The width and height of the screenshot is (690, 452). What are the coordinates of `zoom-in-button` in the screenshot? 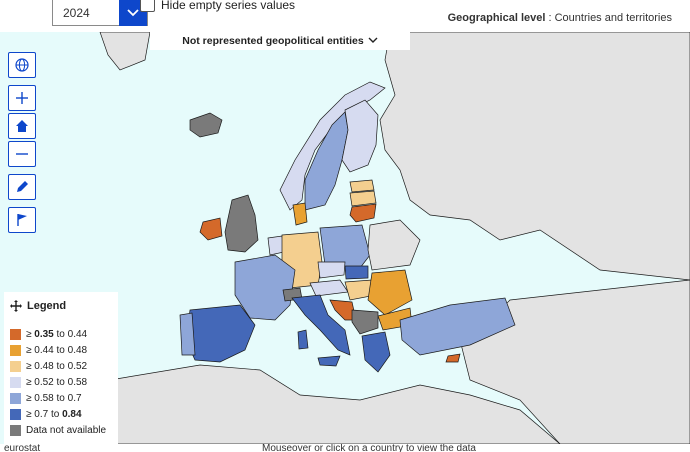 It's located at (22, 98).